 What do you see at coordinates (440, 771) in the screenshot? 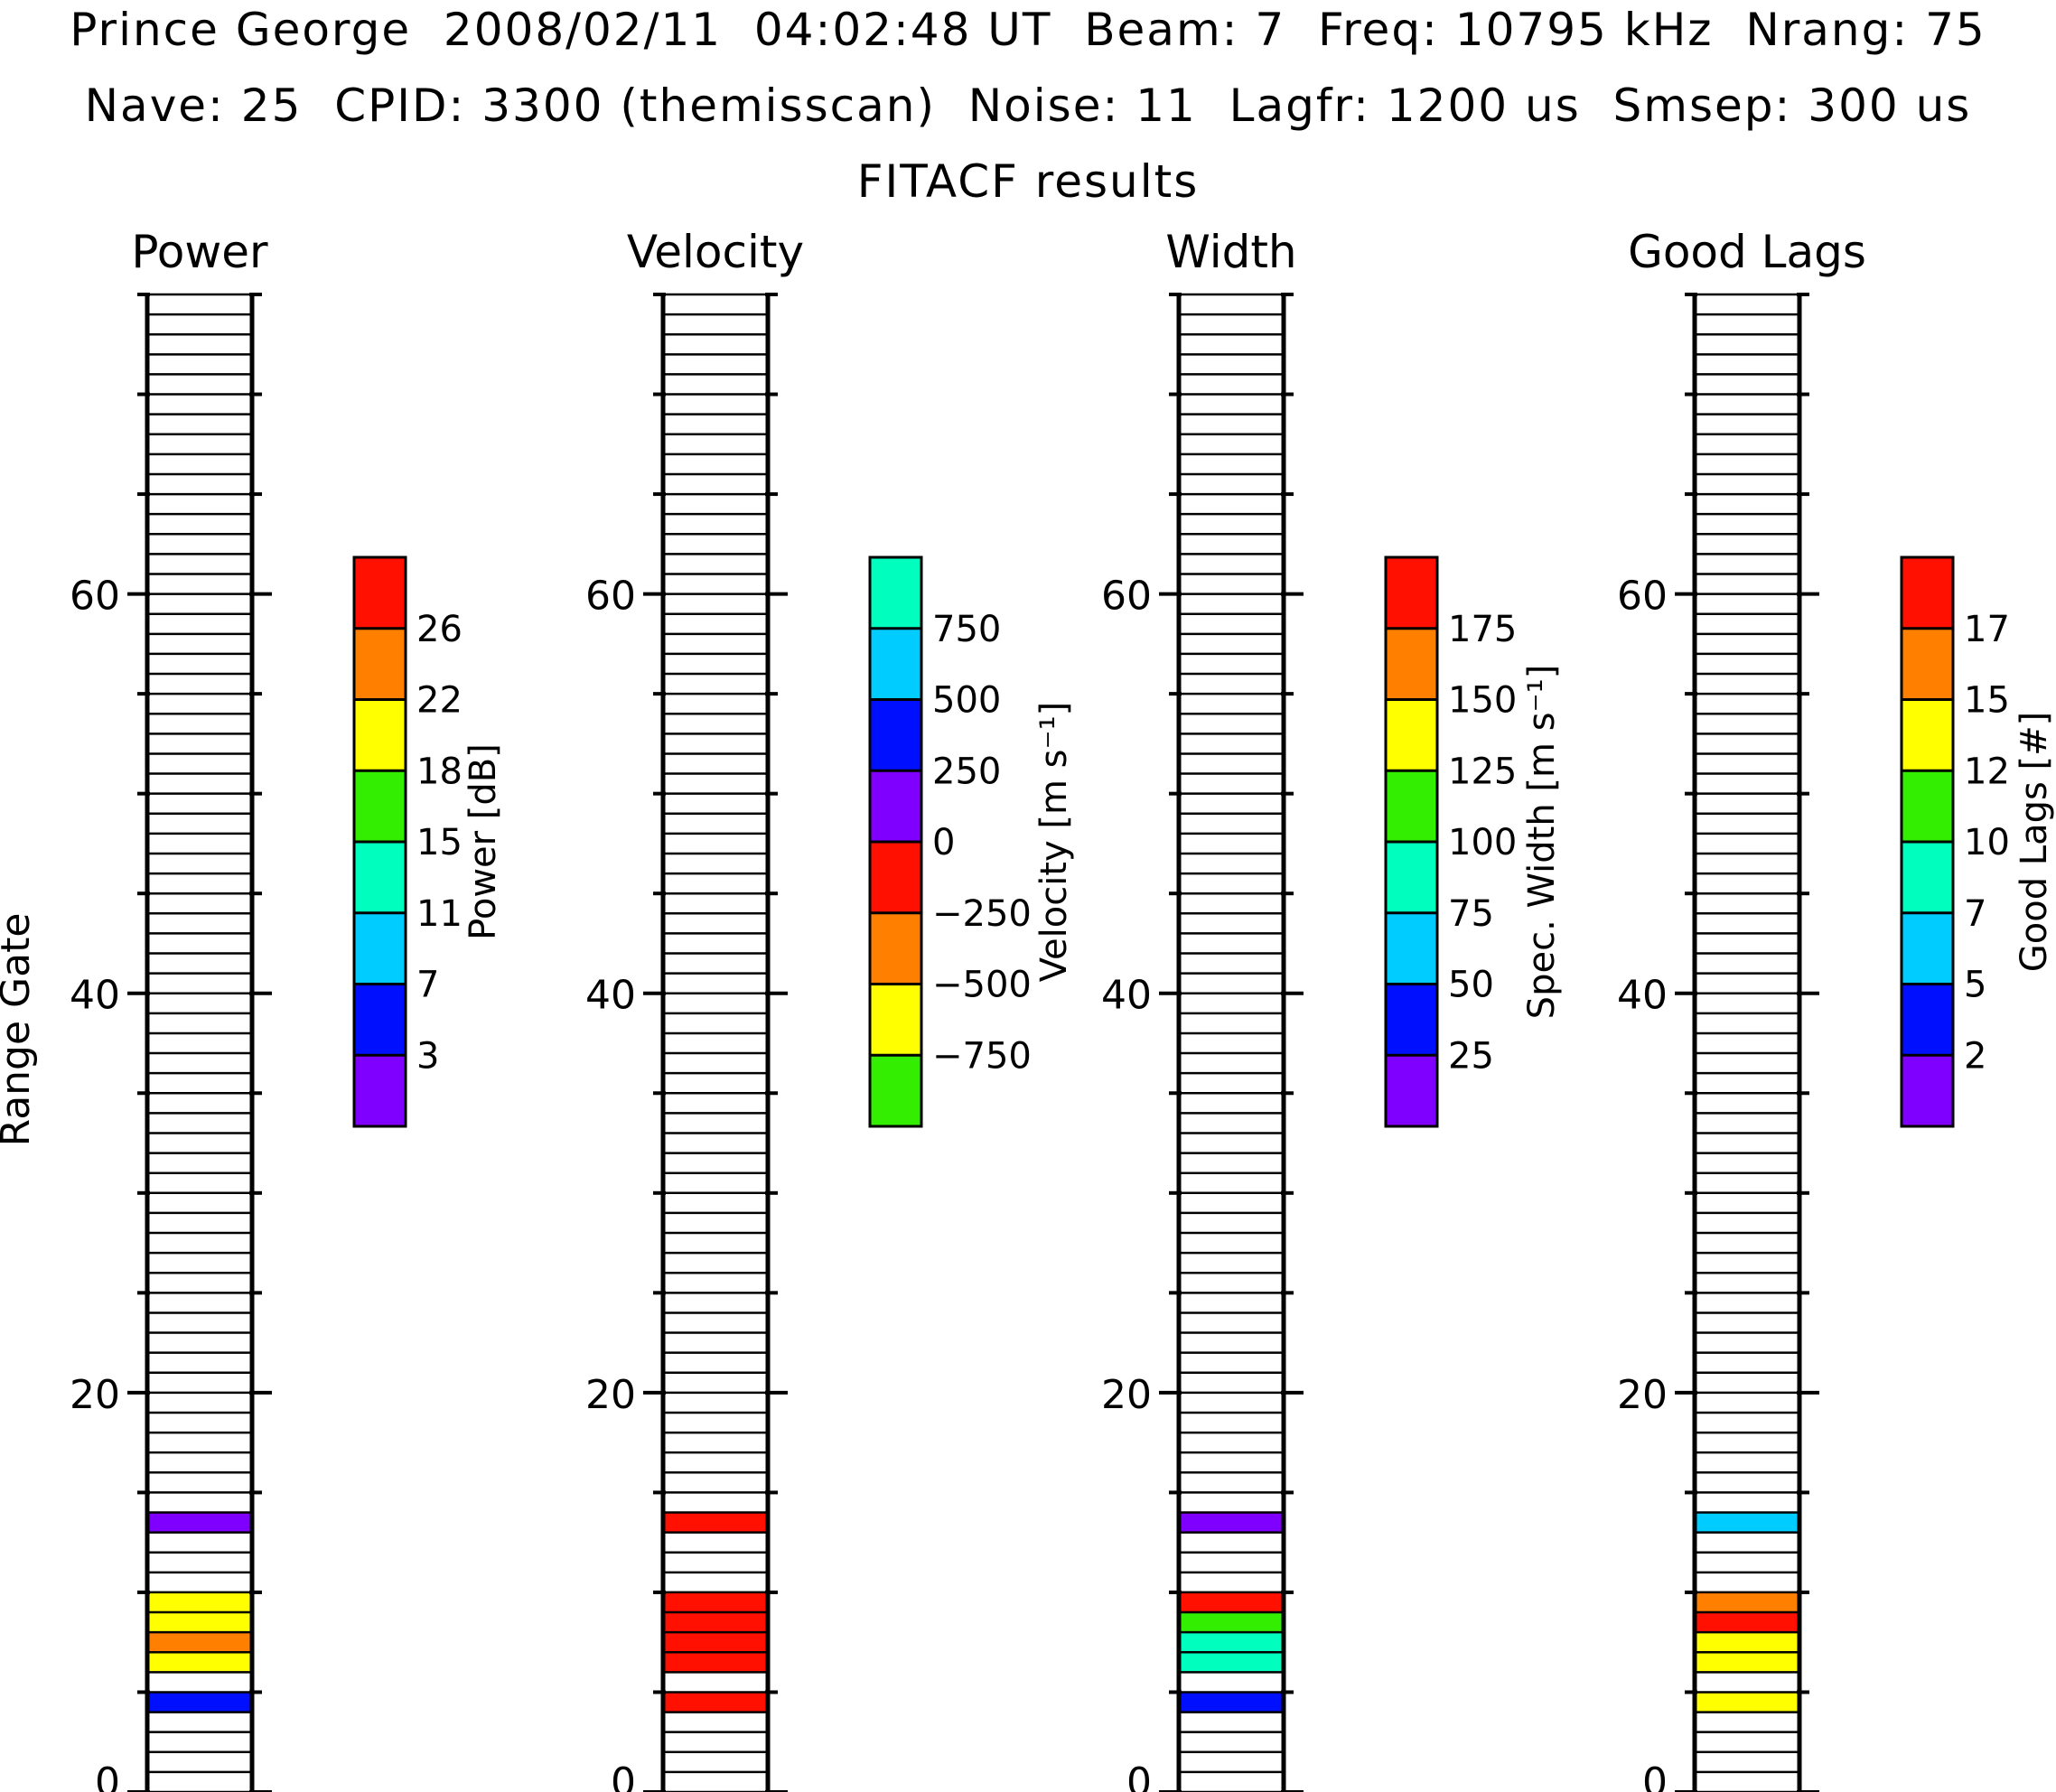
I see `colorbar-tick-label: 18` at bounding box center [440, 771].